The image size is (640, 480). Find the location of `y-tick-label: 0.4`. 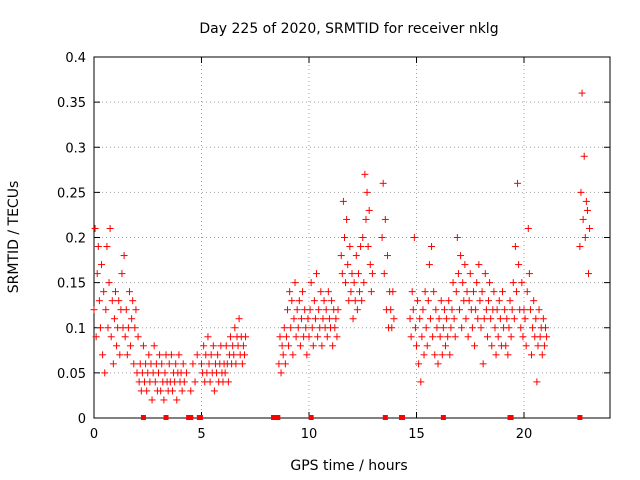

y-tick-label: 0.4 is located at coordinates (75, 58).